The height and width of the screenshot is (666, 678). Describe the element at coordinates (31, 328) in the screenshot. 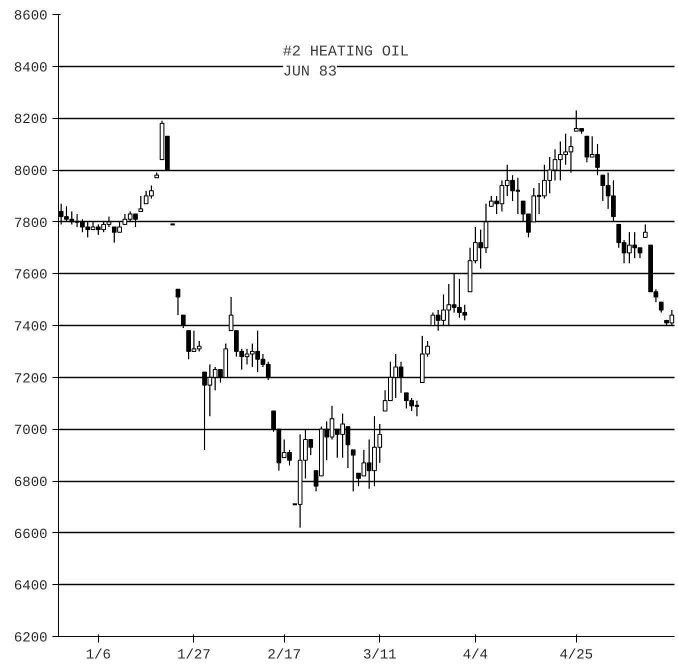

I see `y-tick-label: 7400` at that location.